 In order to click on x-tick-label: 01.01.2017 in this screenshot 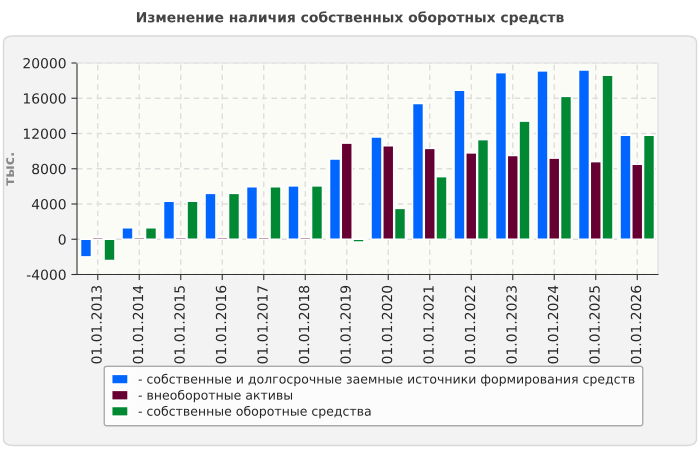, I will do `click(262, 325)`.